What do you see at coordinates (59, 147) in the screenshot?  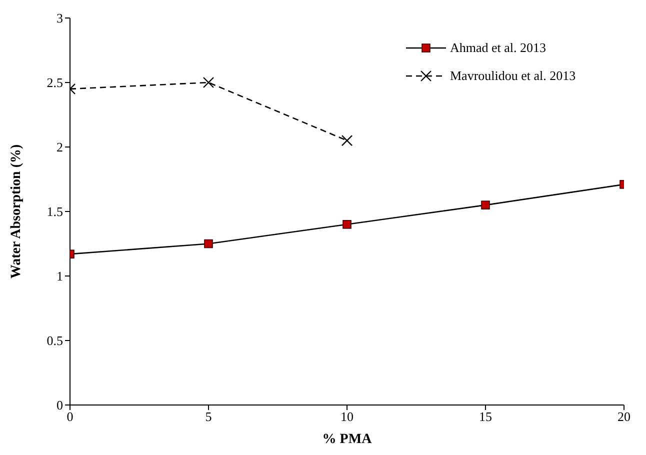 I see `y-tick-label: 2` at bounding box center [59, 147].